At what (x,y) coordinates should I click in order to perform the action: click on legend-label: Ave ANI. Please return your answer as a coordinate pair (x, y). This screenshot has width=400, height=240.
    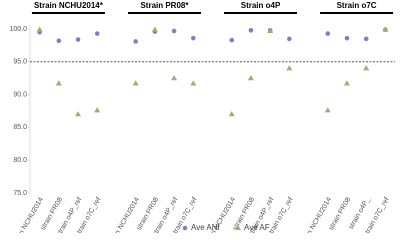
    Looking at the image, I should click on (205, 227).